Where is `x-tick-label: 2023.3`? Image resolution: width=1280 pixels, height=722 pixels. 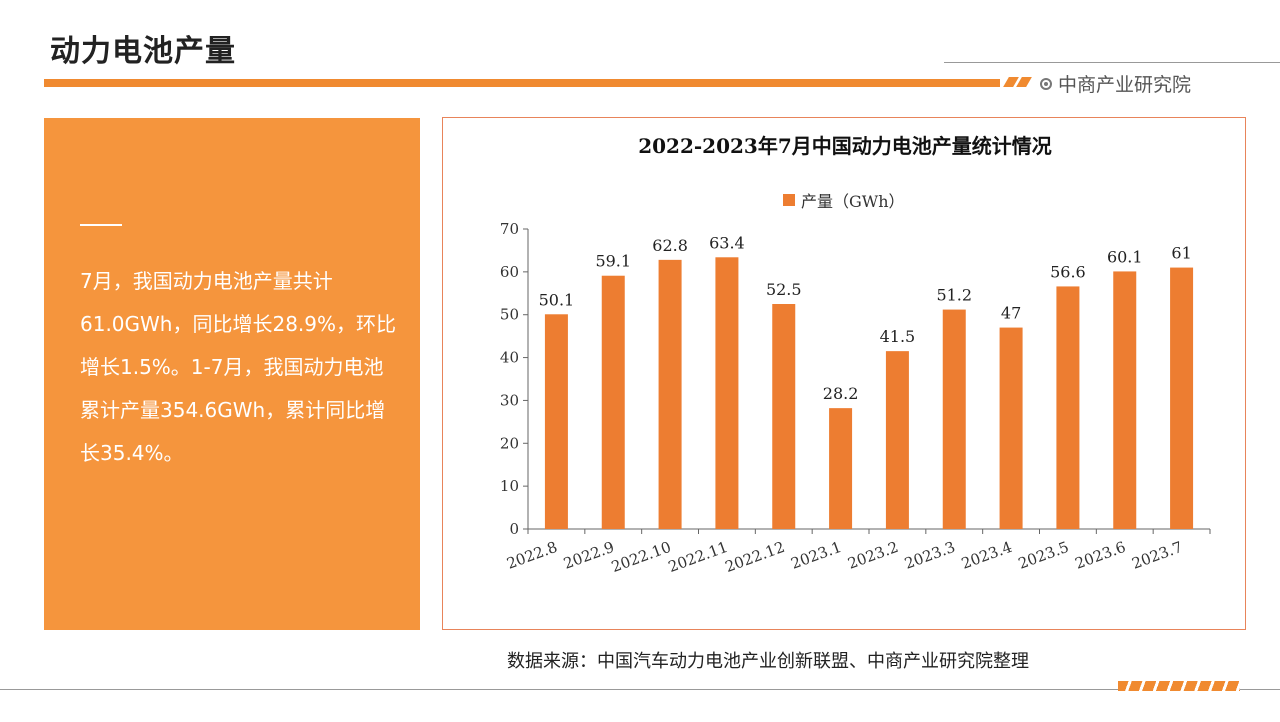
x-tick-label: 2023.3 is located at coordinates (929, 555).